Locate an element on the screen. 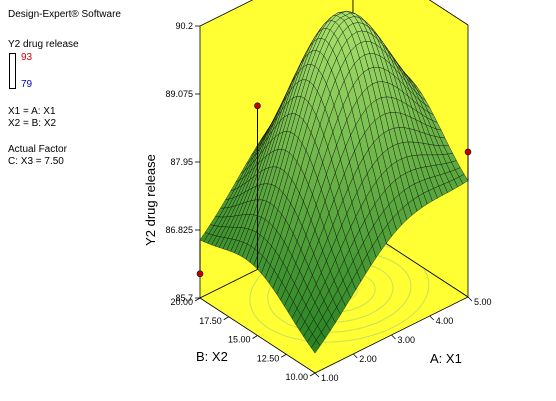 The width and height of the screenshot is (556, 401). y-axis-label: B: X2 is located at coordinates (212, 356).